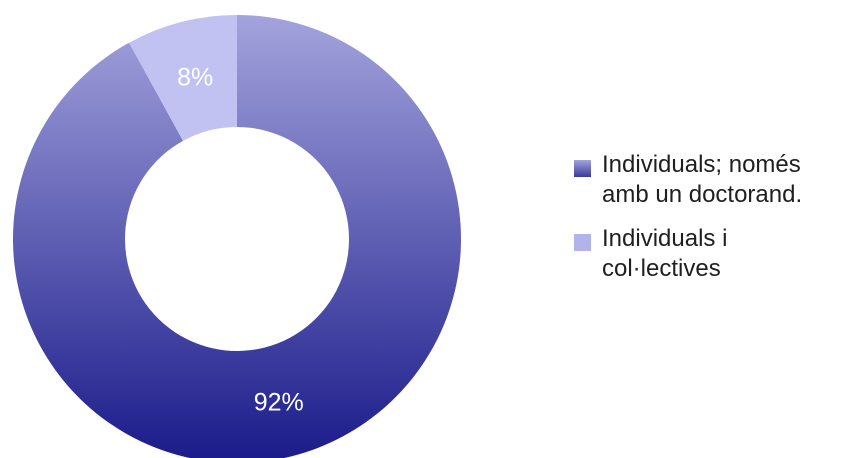  What do you see at coordinates (279, 403) in the screenshot?
I see `data-label-1: 92%` at bounding box center [279, 403].